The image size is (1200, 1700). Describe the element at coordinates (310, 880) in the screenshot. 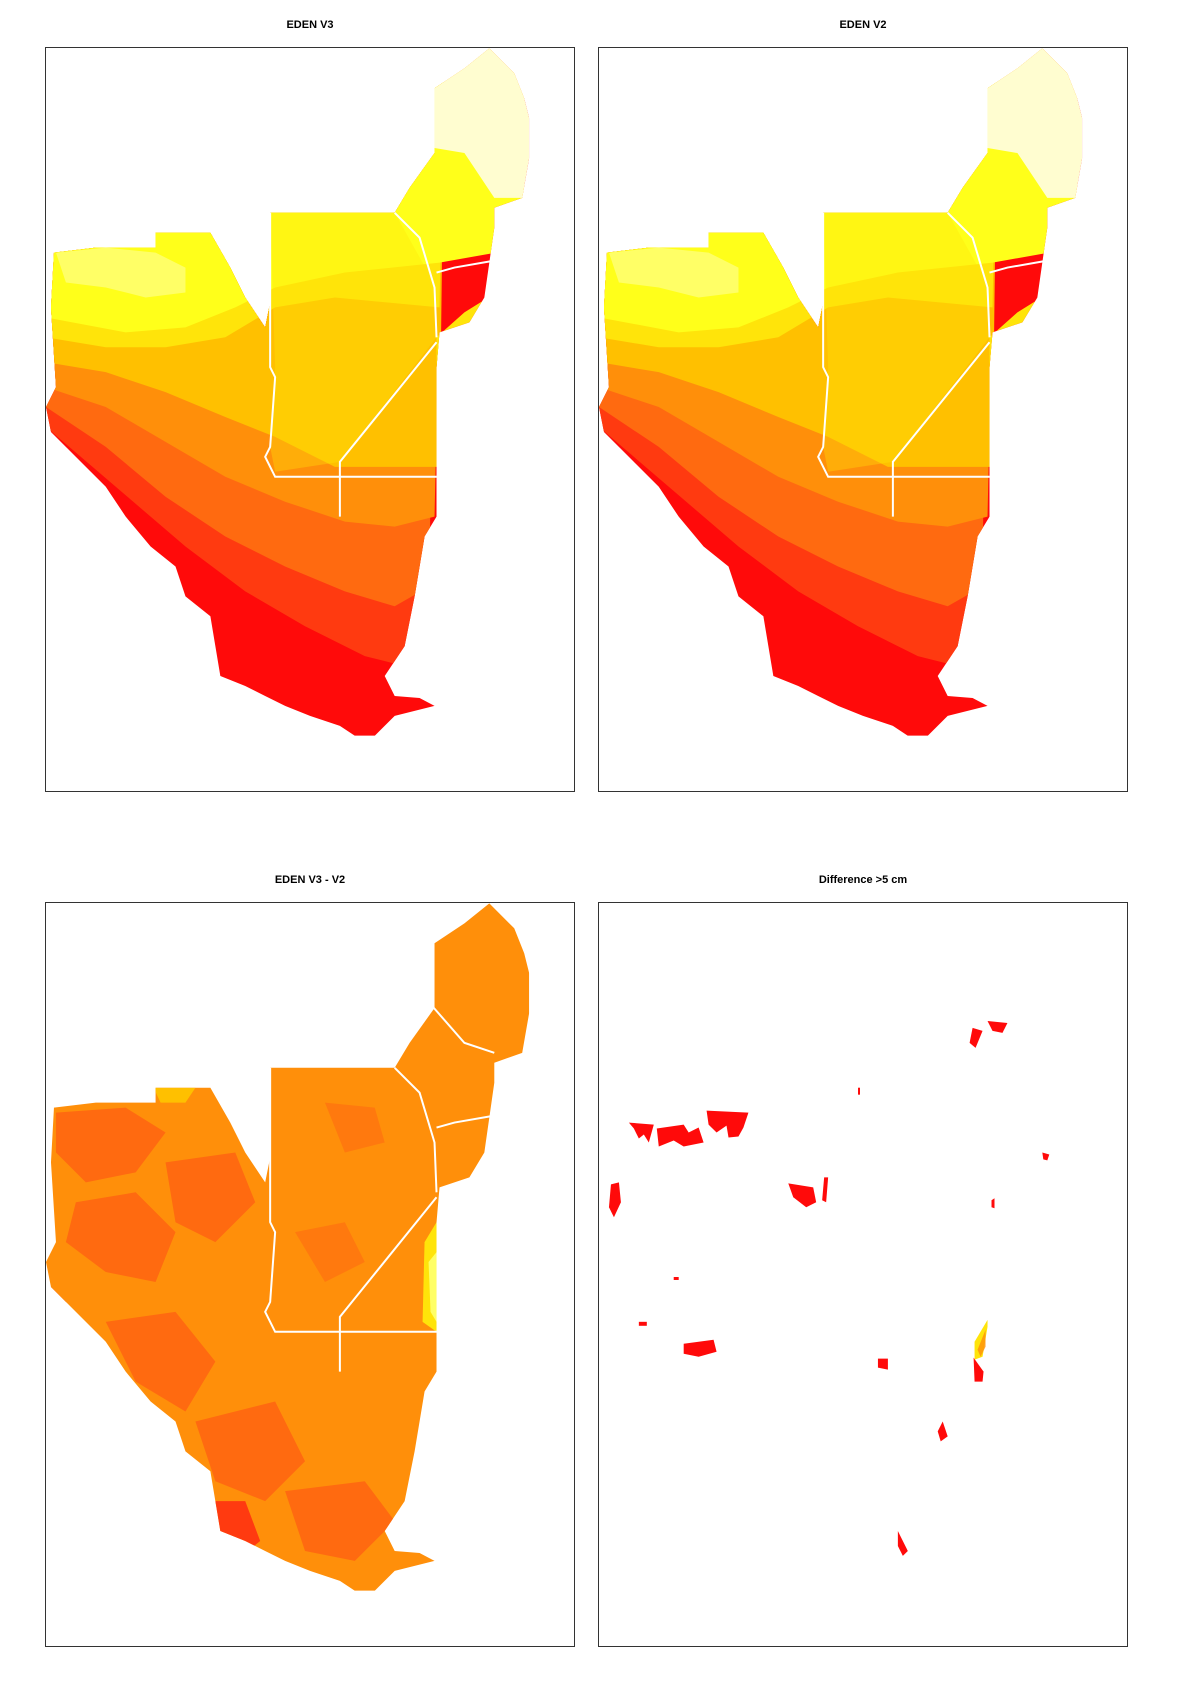

I see `panel-title-difference: EDEN V3 - V2` at that location.